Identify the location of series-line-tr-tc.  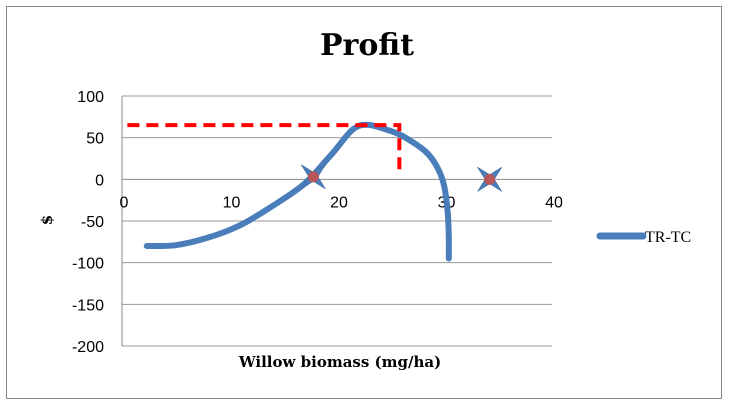
(297, 191).